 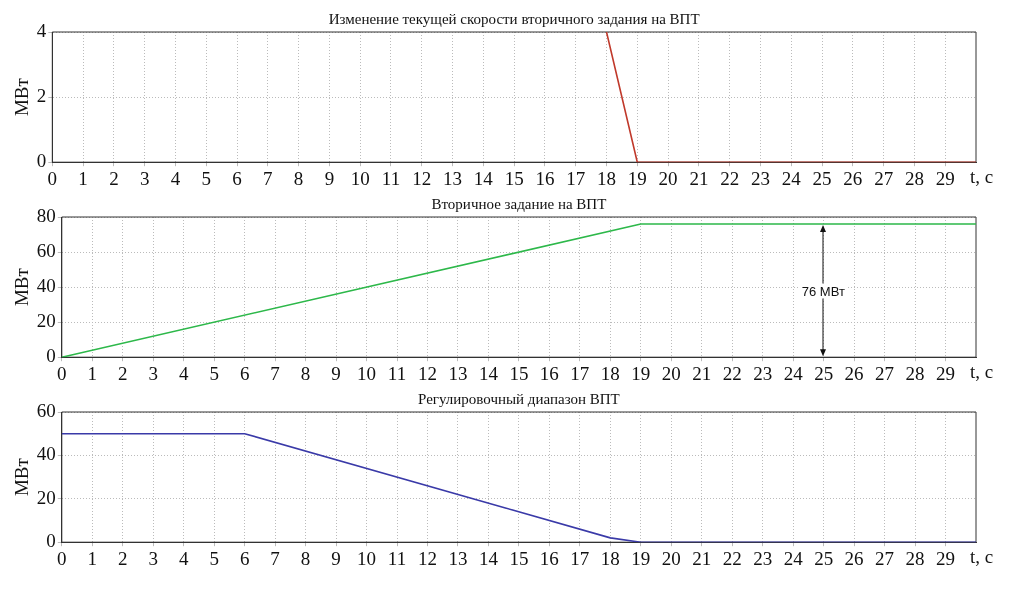 What do you see at coordinates (46, 215) in the screenshot?
I see `y-tick-label: 80` at bounding box center [46, 215].